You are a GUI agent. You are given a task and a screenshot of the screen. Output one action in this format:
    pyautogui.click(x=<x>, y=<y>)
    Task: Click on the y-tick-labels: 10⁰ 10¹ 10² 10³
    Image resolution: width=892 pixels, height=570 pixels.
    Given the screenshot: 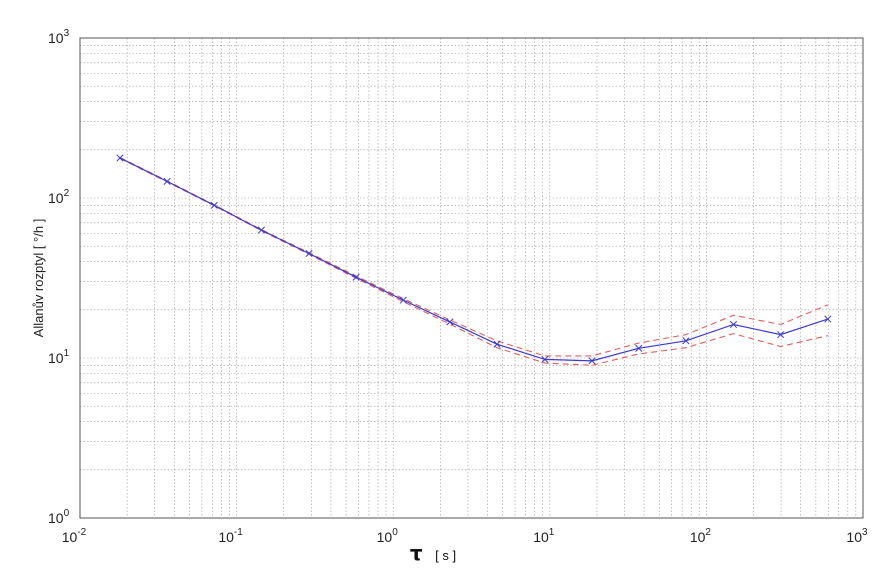 What is the action you would take?
    pyautogui.click(x=59, y=277)
    